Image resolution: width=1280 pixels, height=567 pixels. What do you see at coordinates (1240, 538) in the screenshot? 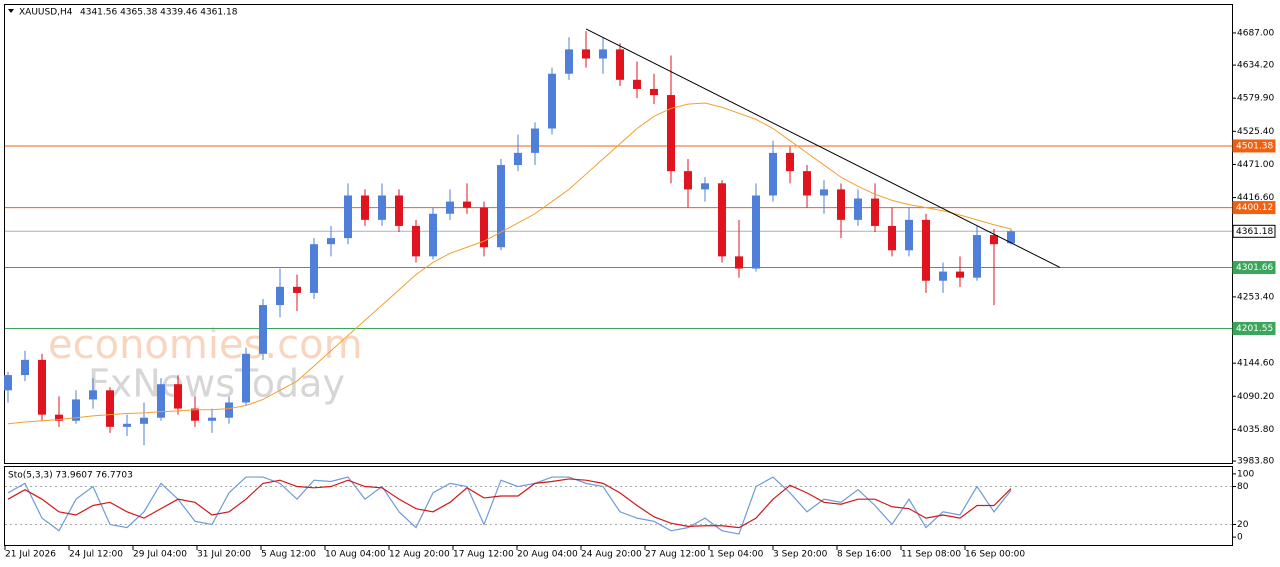
I see `y-tick-label: 0` at bounding box center [1240, 538].